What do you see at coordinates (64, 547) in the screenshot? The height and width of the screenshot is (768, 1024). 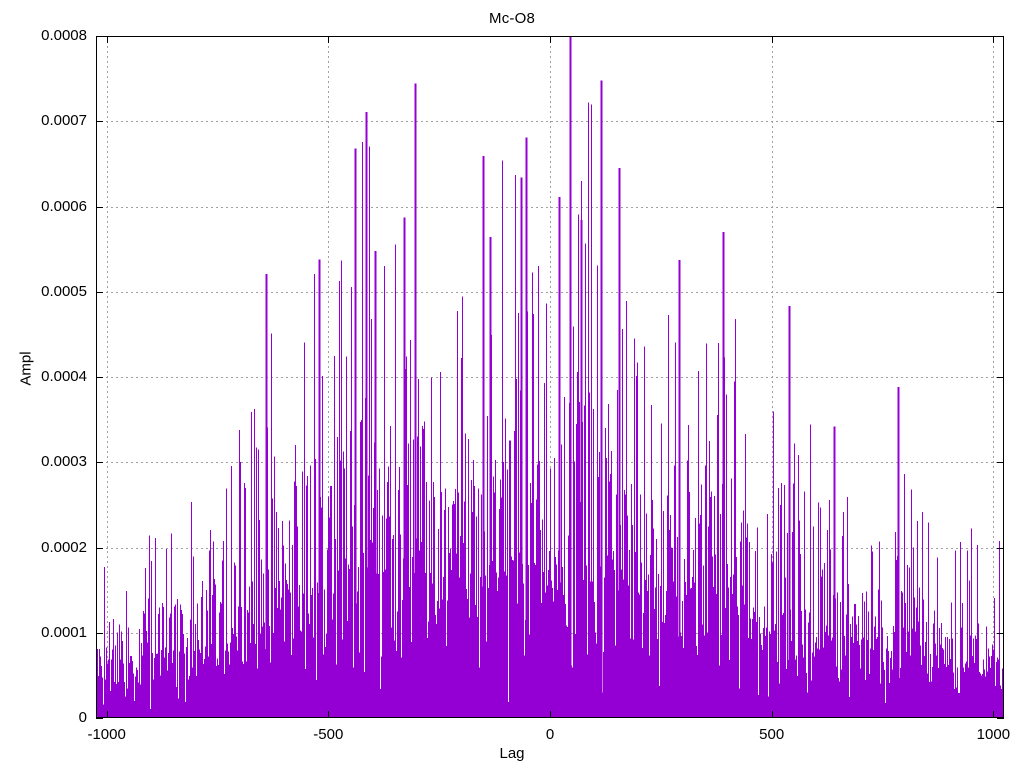 I see `y-tick-label: 0.0002` at bounding box center [64, 547].